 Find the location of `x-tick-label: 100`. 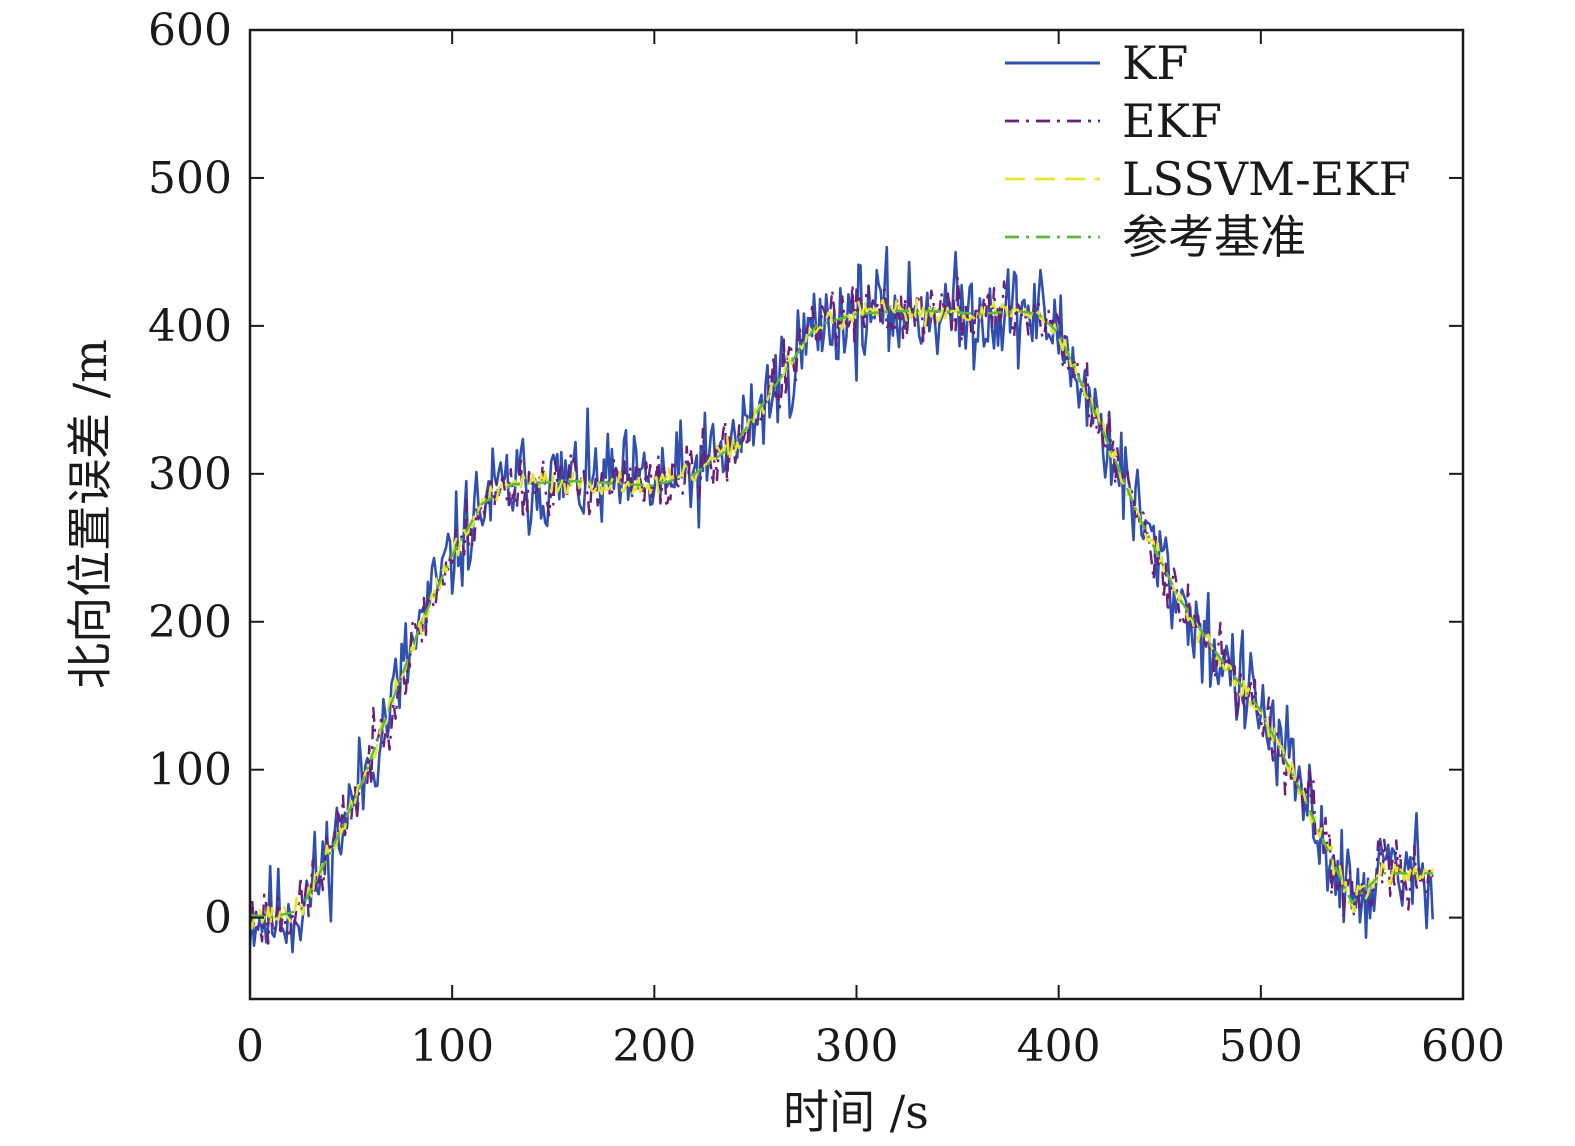

x-tick-label: 100 is located at coordinates (452, 1046).